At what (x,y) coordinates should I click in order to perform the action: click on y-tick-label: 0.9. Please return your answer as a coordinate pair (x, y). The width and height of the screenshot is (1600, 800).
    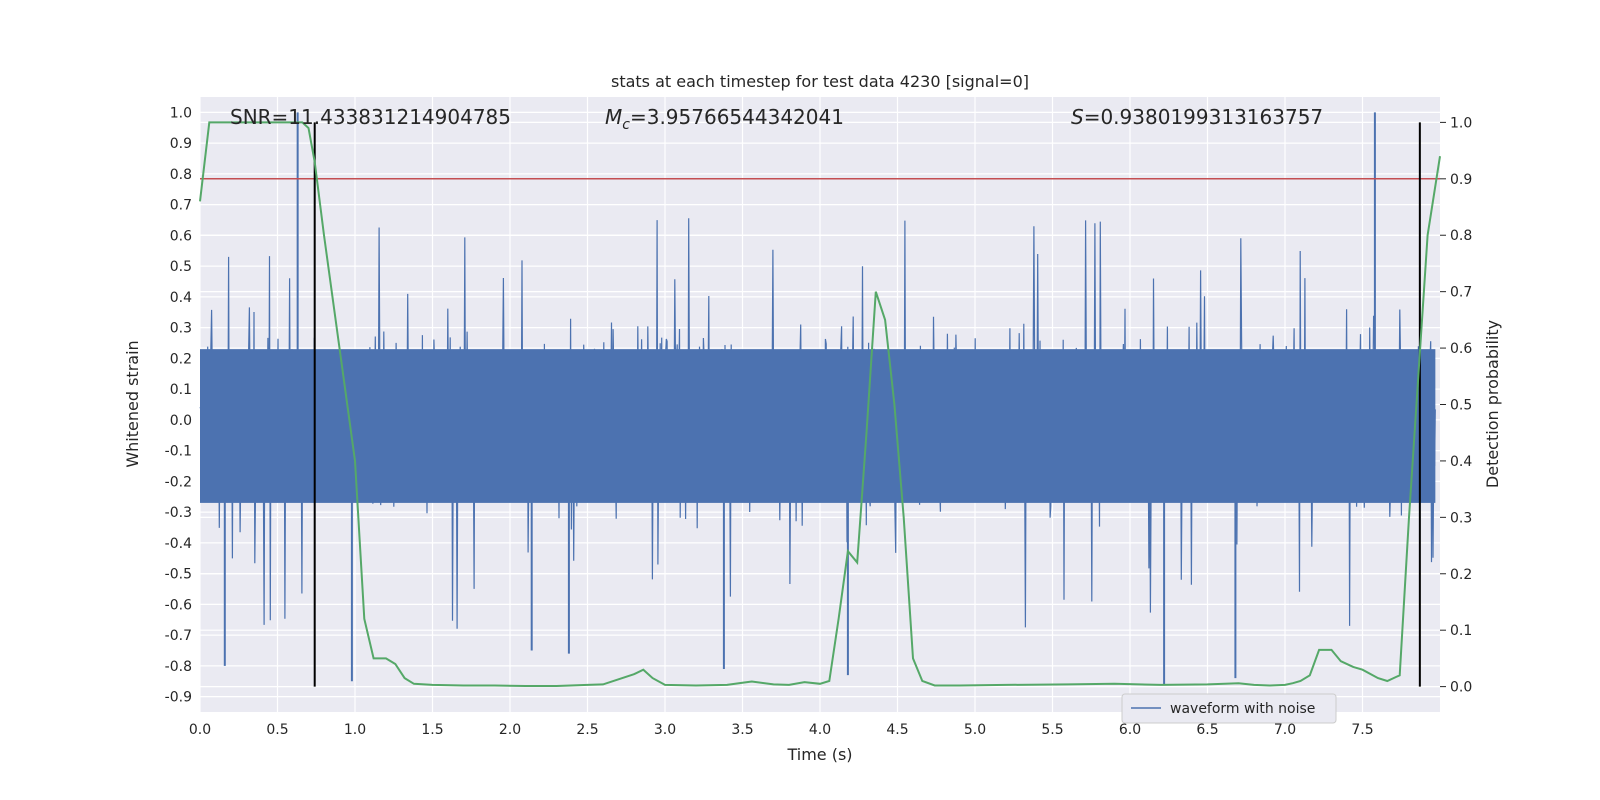
    Looking at the image, I should click on (181, 144).